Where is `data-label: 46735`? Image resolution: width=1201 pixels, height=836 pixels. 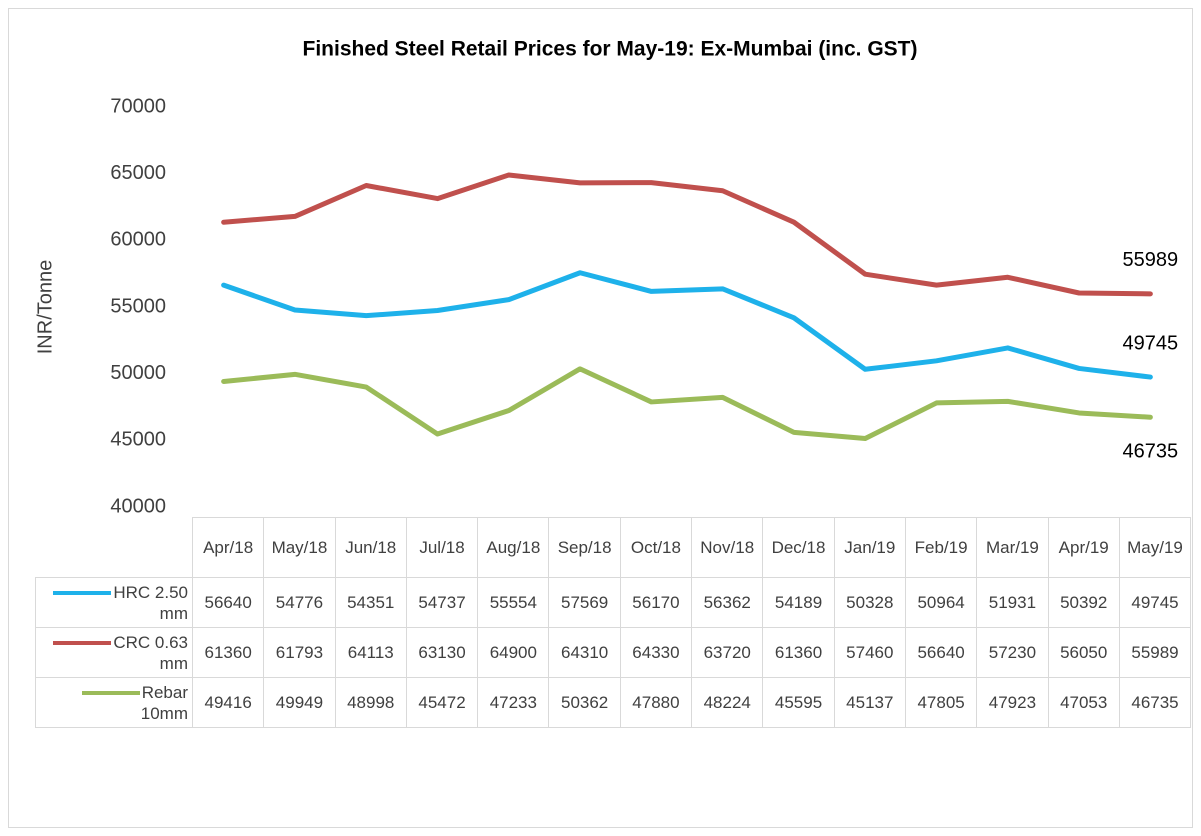
data-label: 46735 is located at coordinates (1151, 451).